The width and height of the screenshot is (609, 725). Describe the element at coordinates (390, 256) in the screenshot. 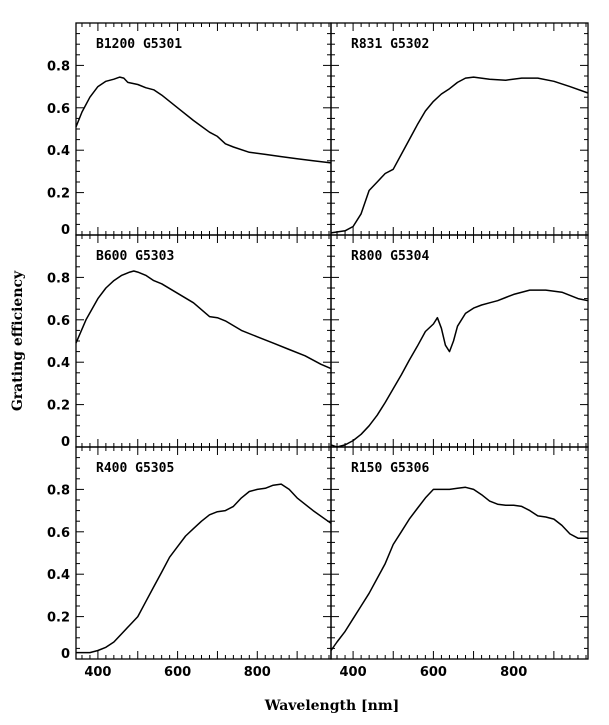

I see `panel-label: R800 G5304` at that location.